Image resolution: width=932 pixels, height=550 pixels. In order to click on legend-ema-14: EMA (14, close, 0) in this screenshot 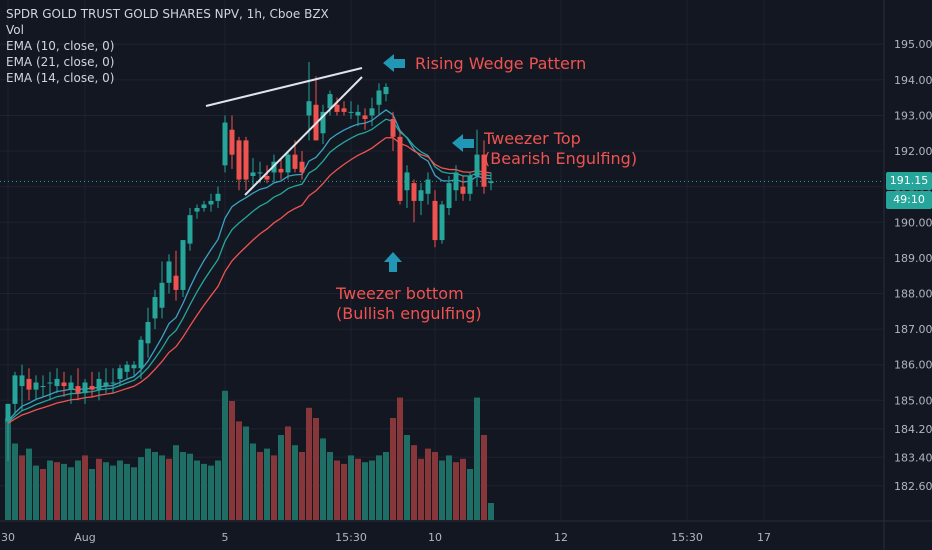, I will do `click(60, 78)`.